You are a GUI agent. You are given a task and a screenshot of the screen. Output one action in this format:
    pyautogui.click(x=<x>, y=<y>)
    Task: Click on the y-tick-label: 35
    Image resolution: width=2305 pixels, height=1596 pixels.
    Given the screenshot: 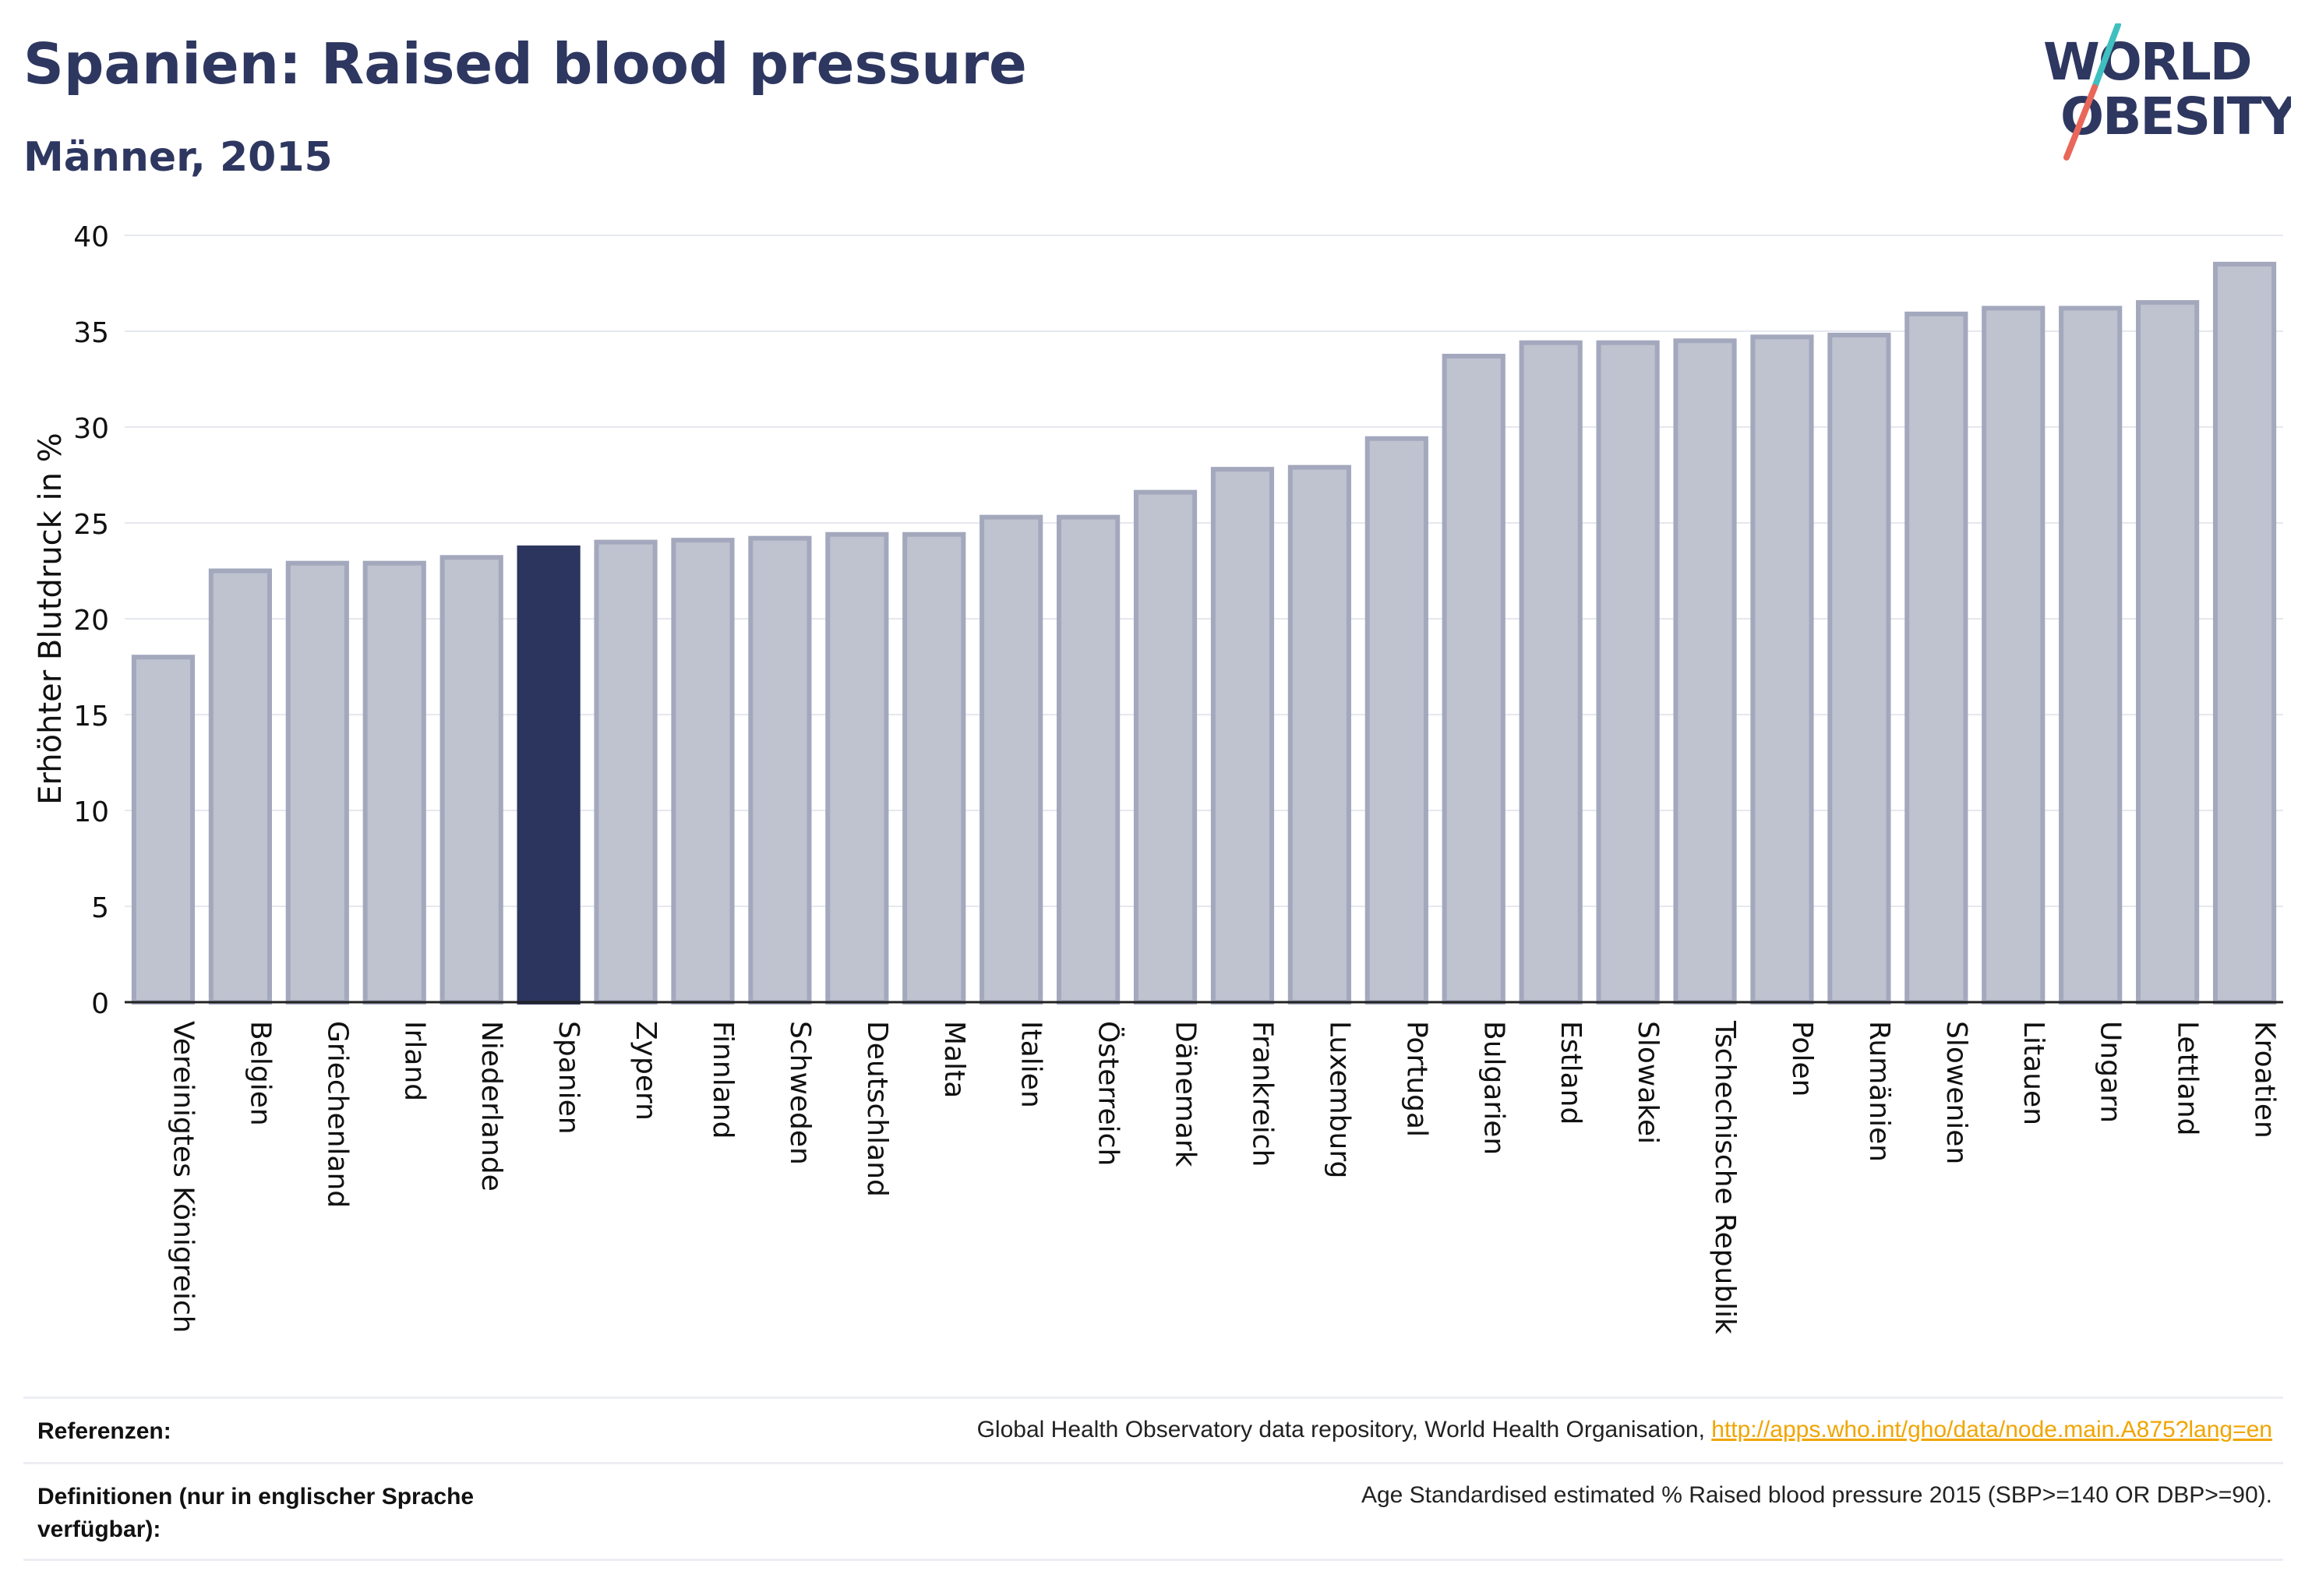 What is the action you would take?
    pyautogui.click(x=91, y=333)
    